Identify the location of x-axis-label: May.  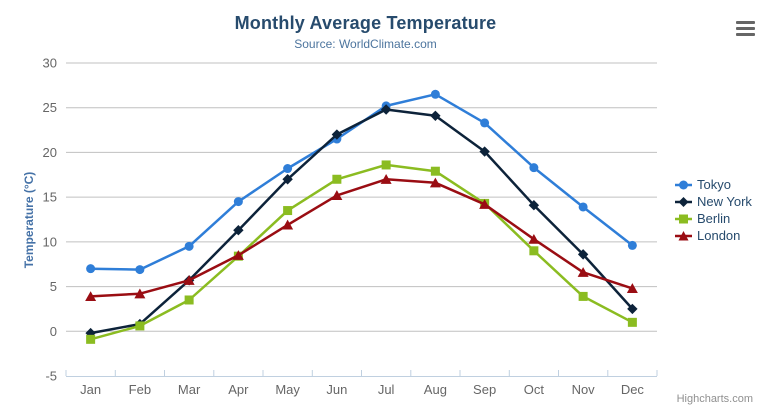
(287, 389).